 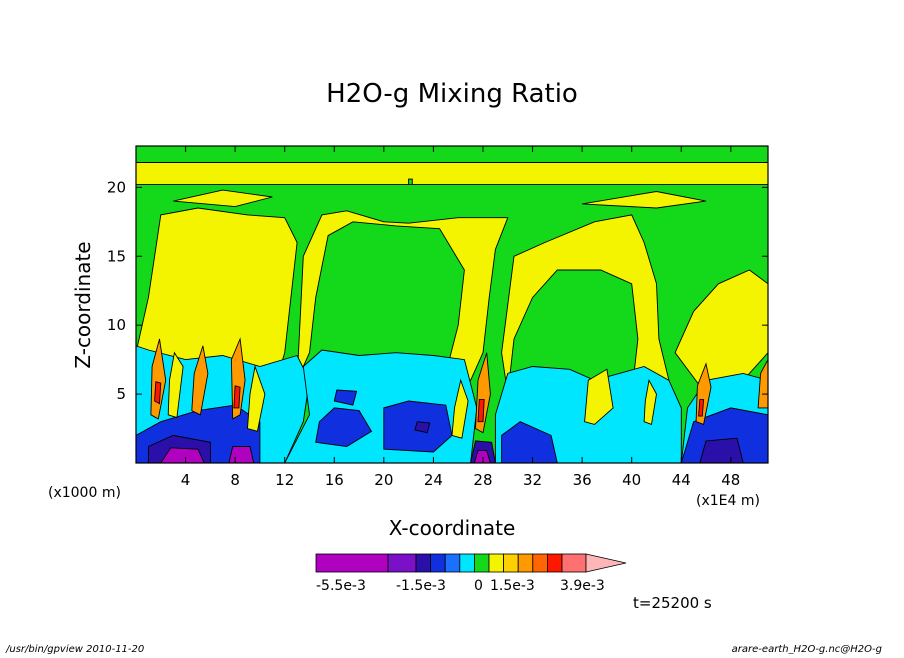 I want to click on y-axis-label: Z-coordinate, so click(x=83, y=304).